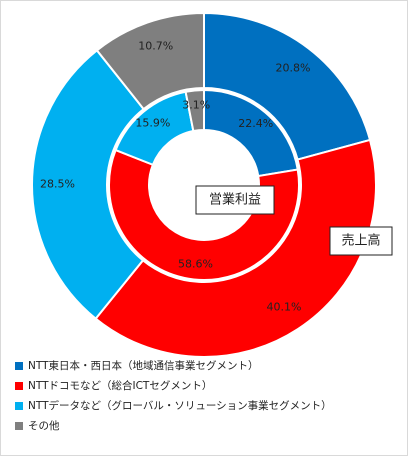  I want to click on data-label: 58.6%, so click(195, 264).